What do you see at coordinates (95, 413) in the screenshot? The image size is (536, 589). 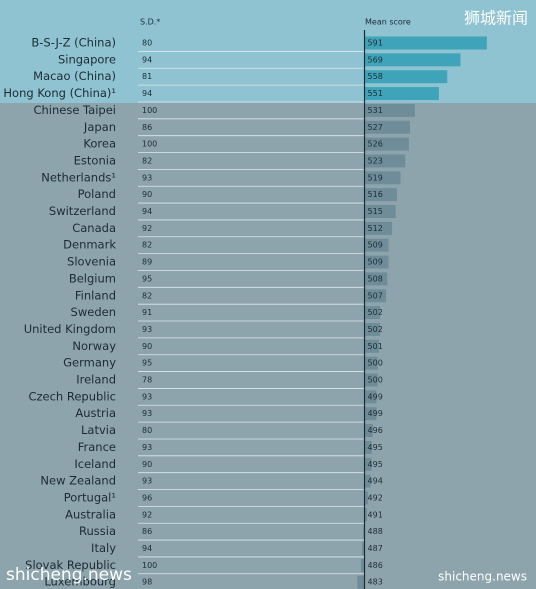 I see `category-label: Austria` at bounding box center [95, 413].